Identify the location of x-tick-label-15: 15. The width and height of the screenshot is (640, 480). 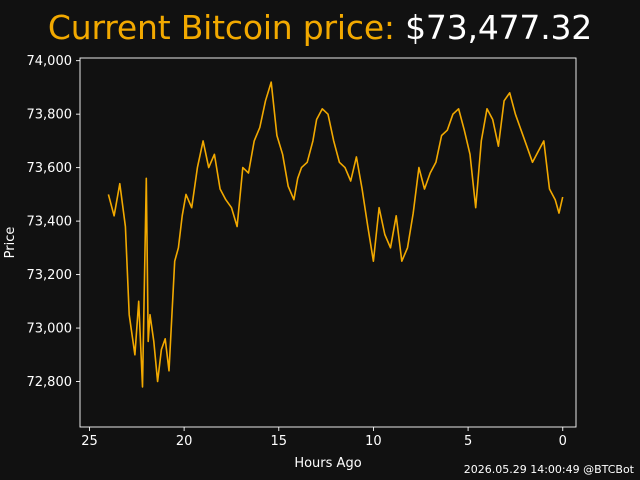
(279, 441).